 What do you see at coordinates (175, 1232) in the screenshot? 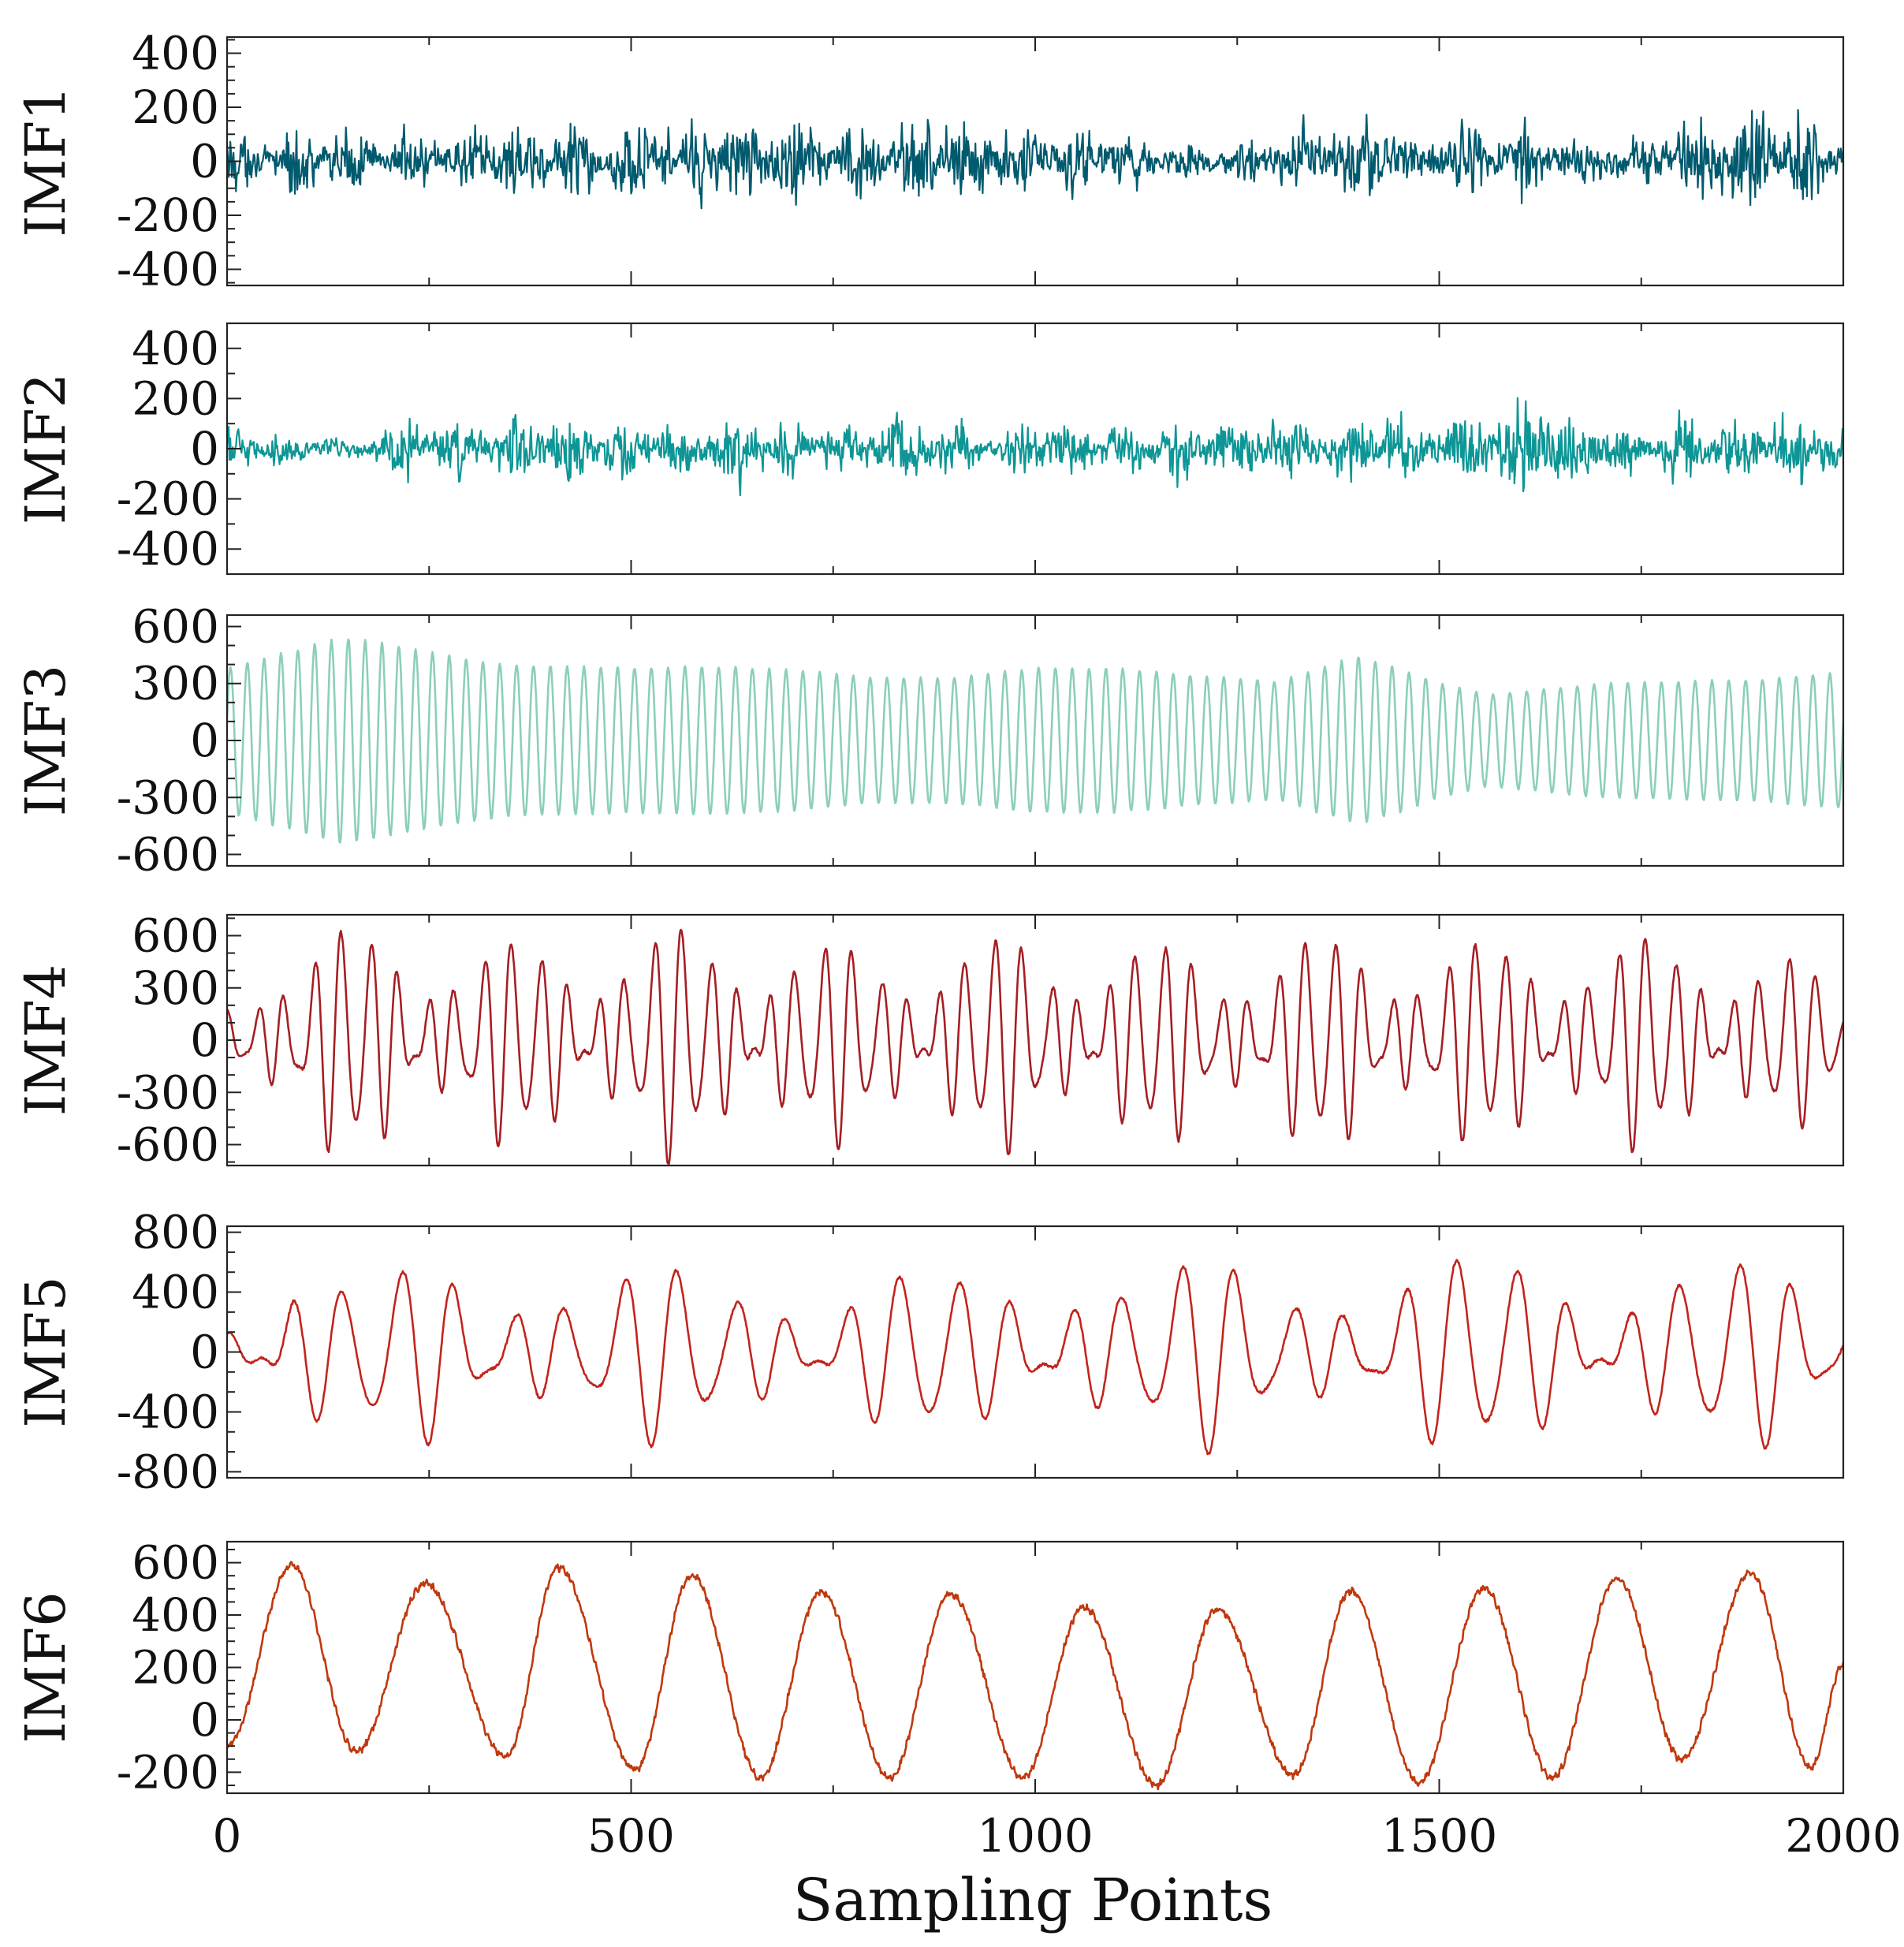
I see `y-tick-label: 800` at bounding box center [175, 1232].